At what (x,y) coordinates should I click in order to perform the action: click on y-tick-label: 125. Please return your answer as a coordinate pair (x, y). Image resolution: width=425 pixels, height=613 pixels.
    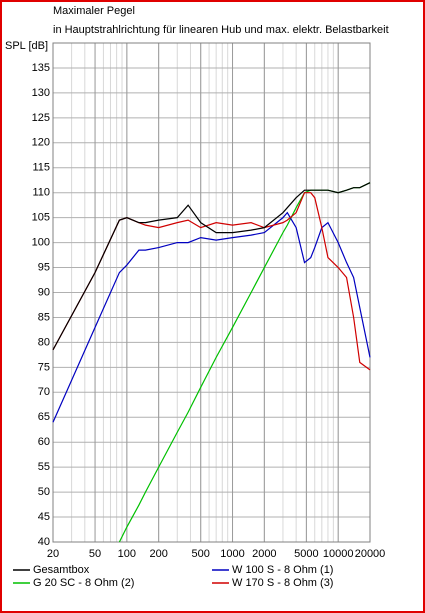
    Looking at the image, I should click on (41, 118).